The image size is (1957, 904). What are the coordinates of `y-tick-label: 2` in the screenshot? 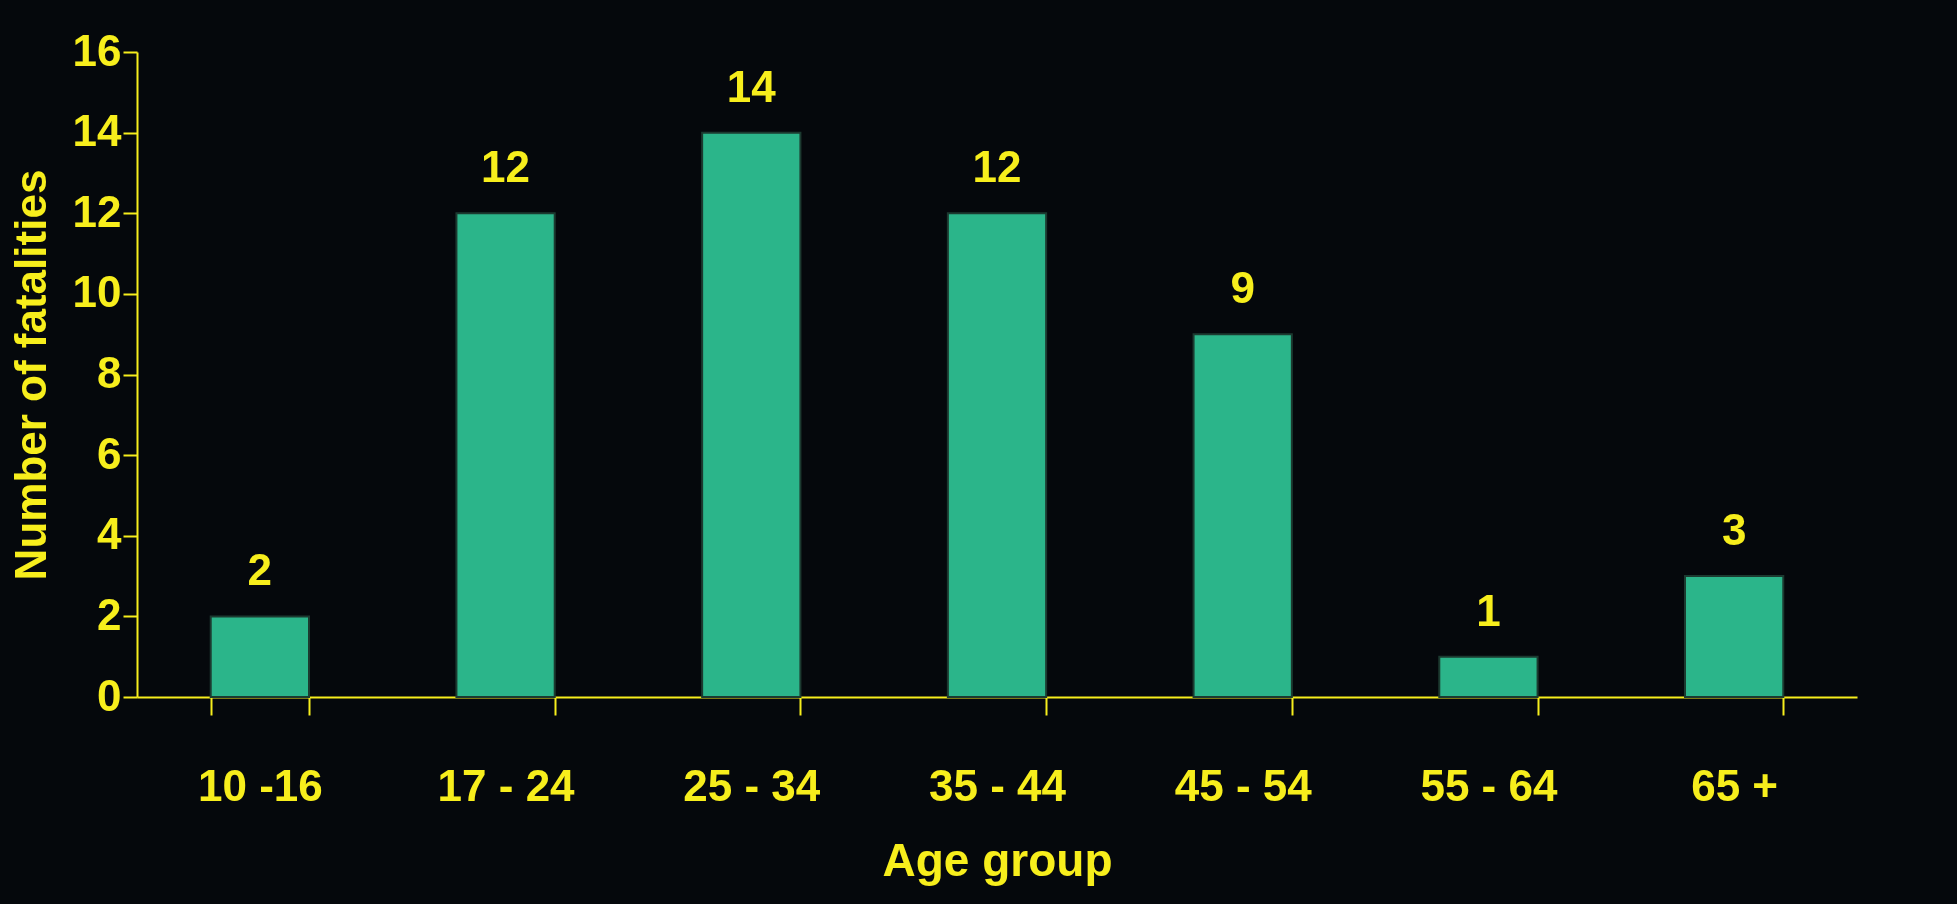 It's located at (109, 614).